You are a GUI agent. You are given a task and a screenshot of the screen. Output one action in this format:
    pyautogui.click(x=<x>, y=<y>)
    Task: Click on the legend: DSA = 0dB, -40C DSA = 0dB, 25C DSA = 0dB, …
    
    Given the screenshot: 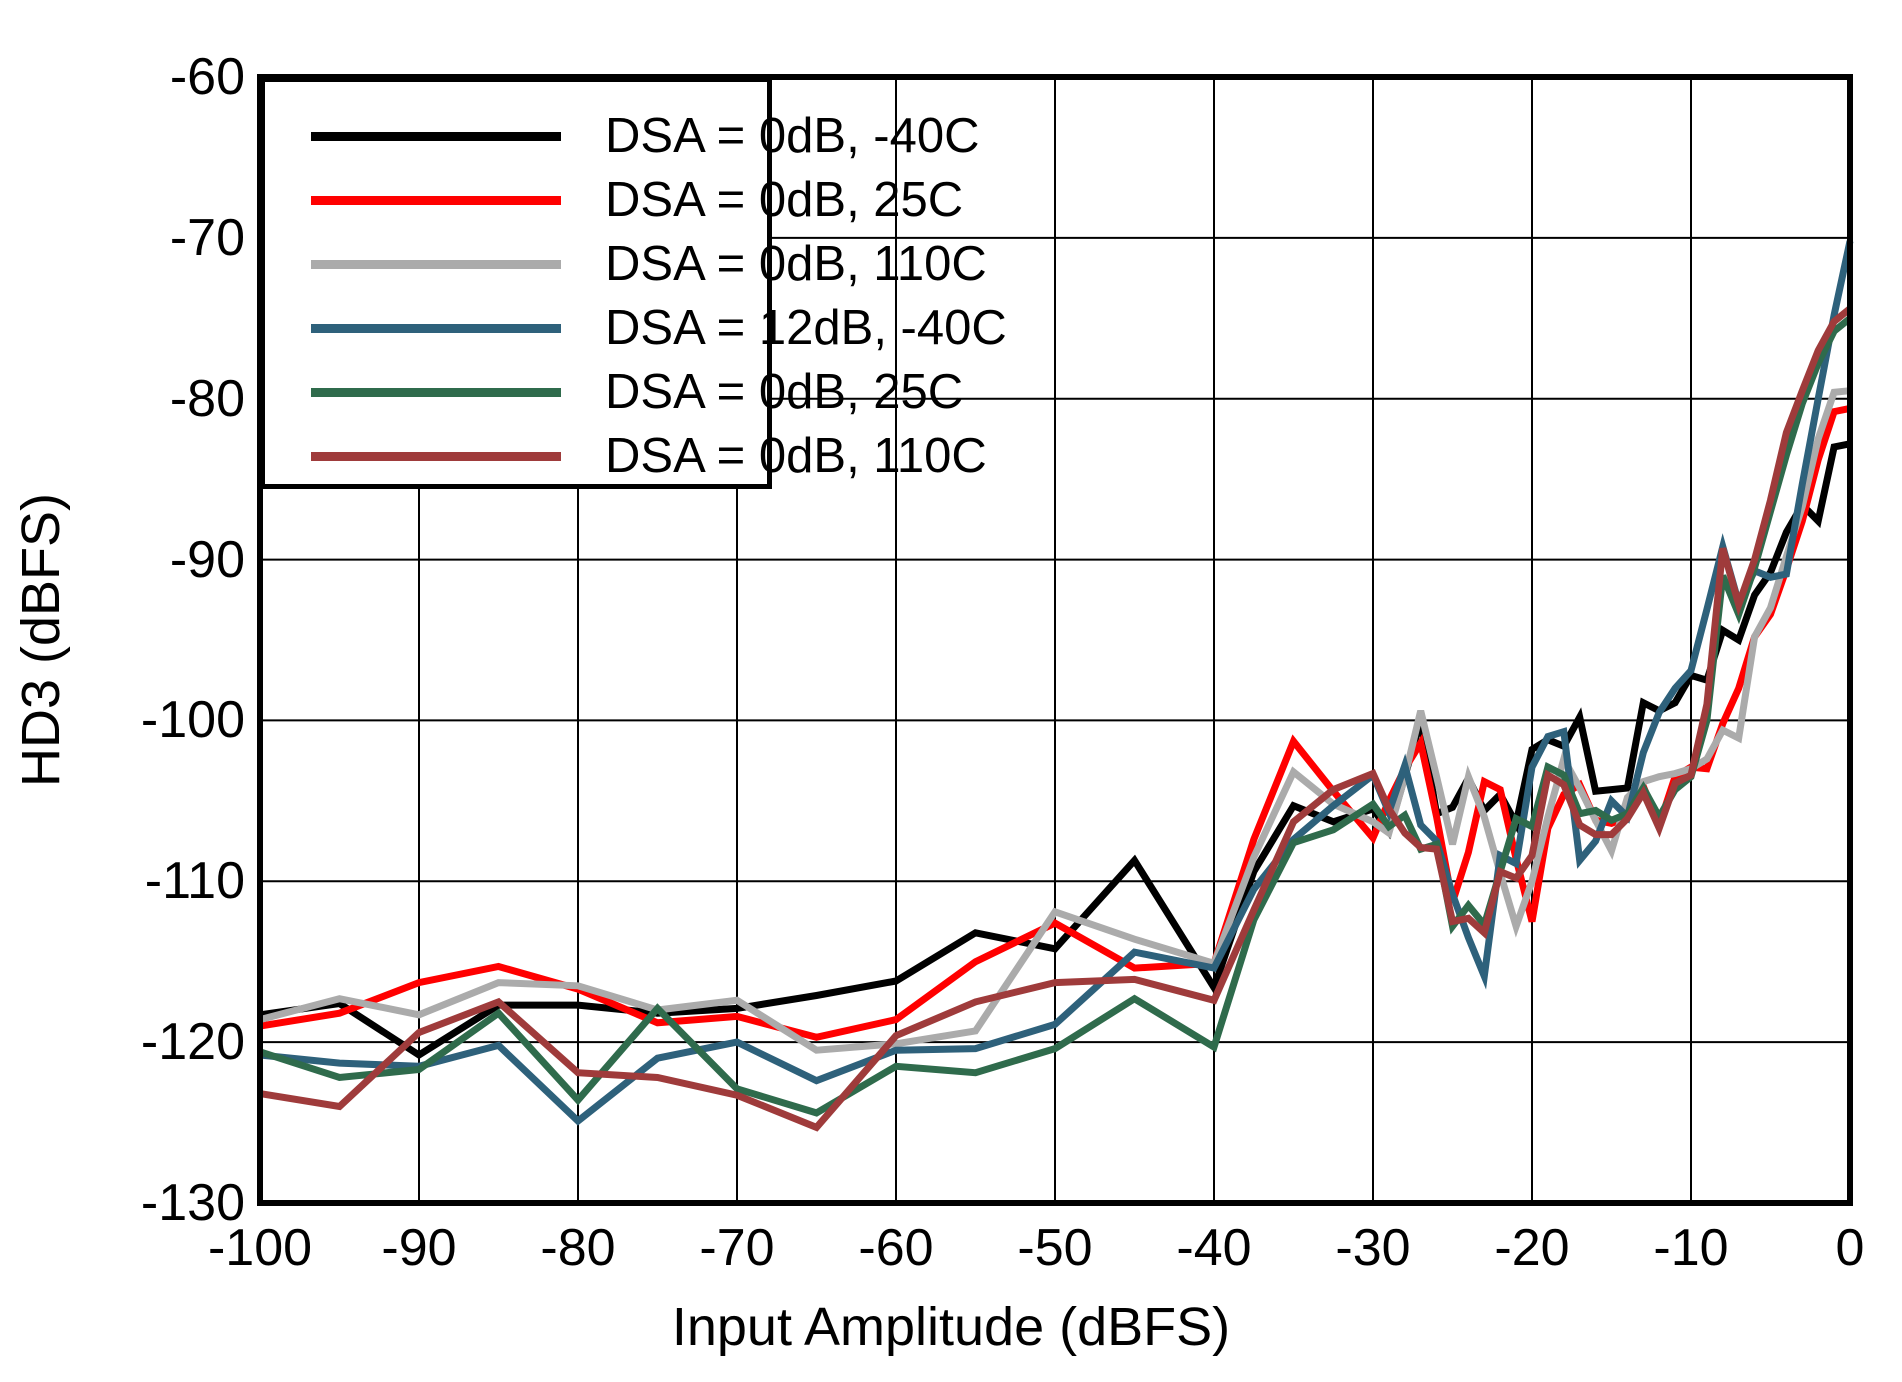 What is the action you would take?
    pyautogui.click(x=633, y=283)
    